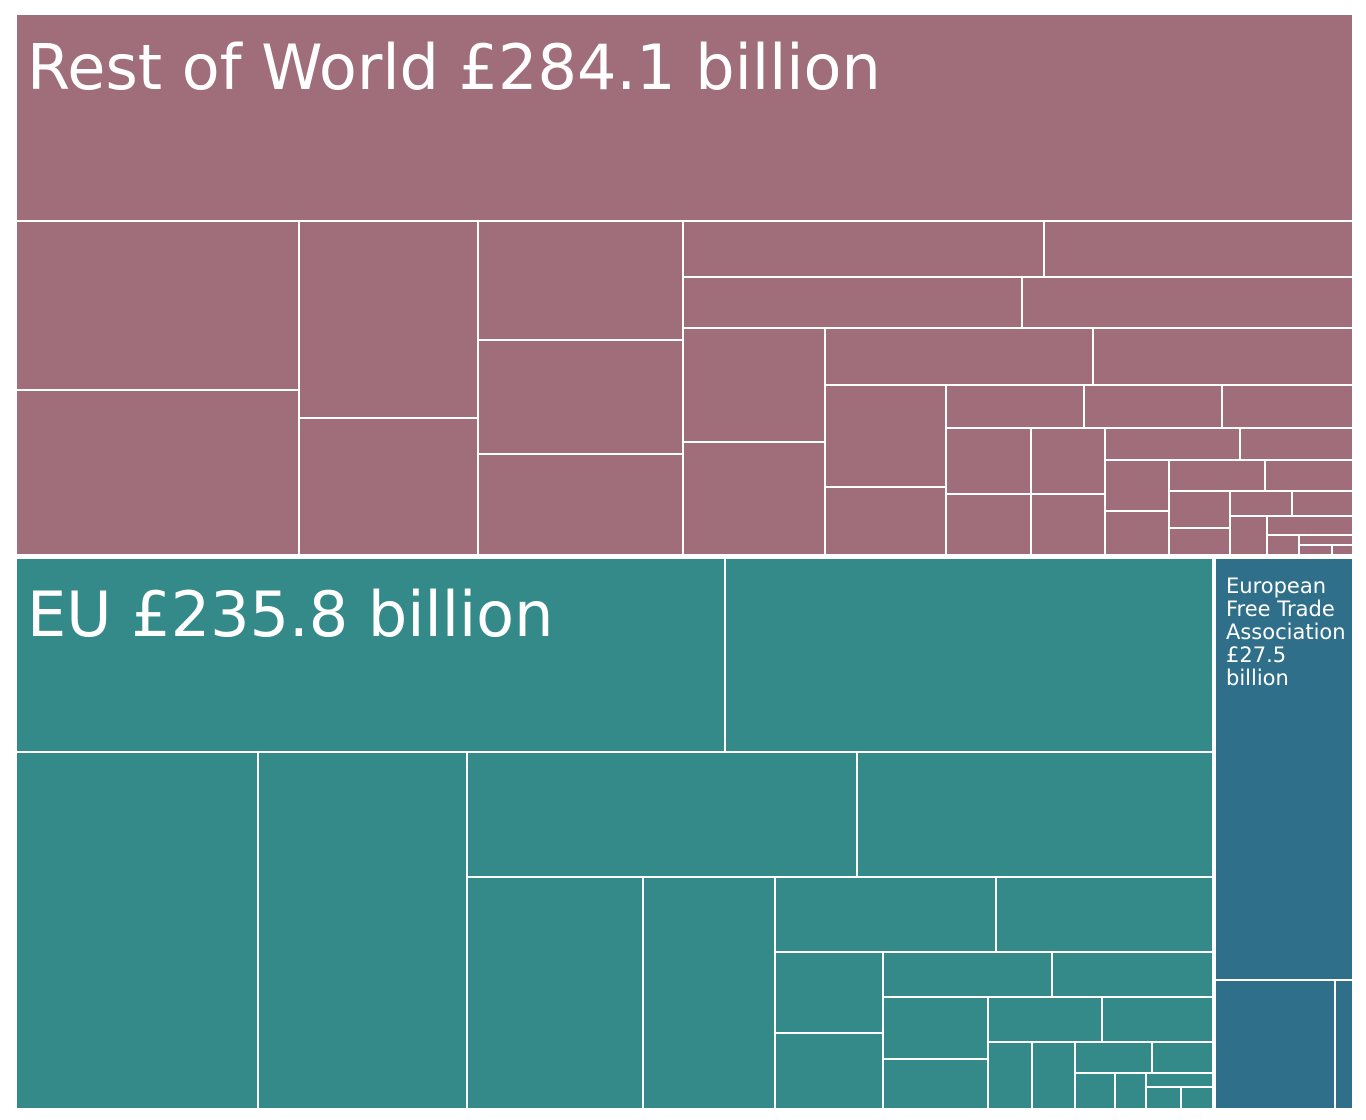 Image resolution: width=1366 pixels, height=1120 pixels. Describe the element at coordinates (1256, 655) in the screenshot. I see `group-label-efta-line-4: £27.5` at that location.